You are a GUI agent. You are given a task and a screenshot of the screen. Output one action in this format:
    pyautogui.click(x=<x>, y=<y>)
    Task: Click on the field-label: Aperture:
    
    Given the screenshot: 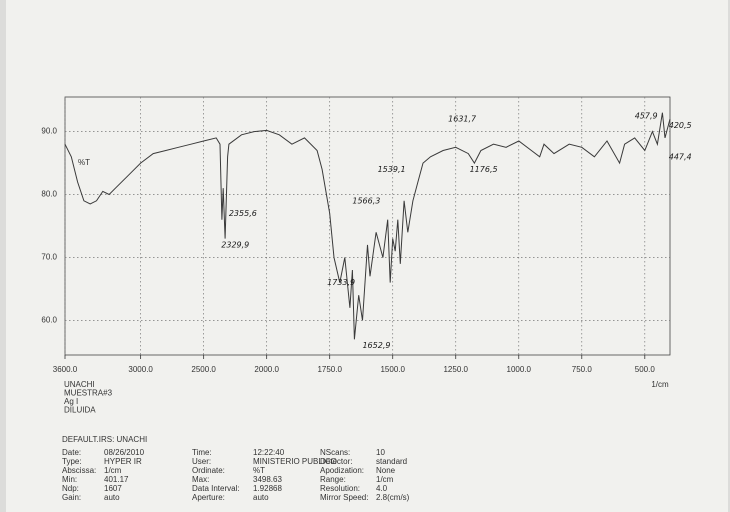 What is the action you would take?
    pyautogui.click(x=208, y=497)
    